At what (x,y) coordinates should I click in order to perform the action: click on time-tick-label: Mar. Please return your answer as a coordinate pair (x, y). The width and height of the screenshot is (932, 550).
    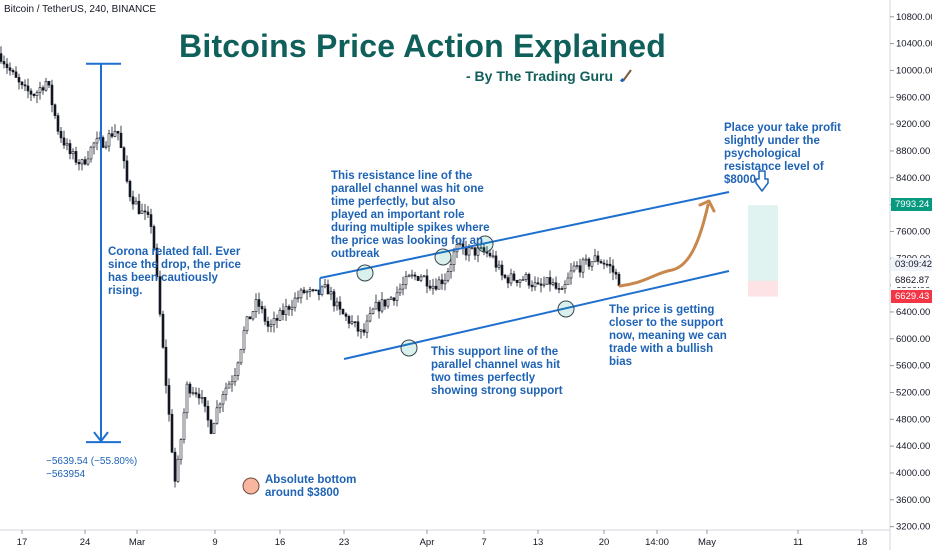
    Looking at the image, I should click on (137, 542).